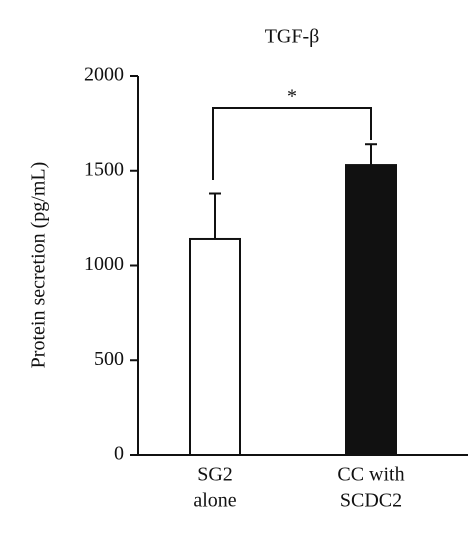 The height and width of the screenshot is (540, 474). What do you see at coordinates (104, 264) in the screenshot?
I see `y-tick-label: 1000` at bounding box center [104, 264].